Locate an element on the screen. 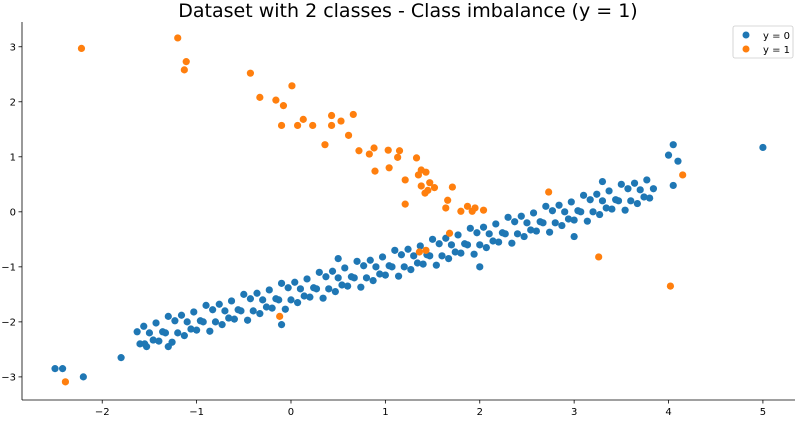 This screenshot has width=800, height=421. x-tick-label: 3 is located at coordinates (574, 412).